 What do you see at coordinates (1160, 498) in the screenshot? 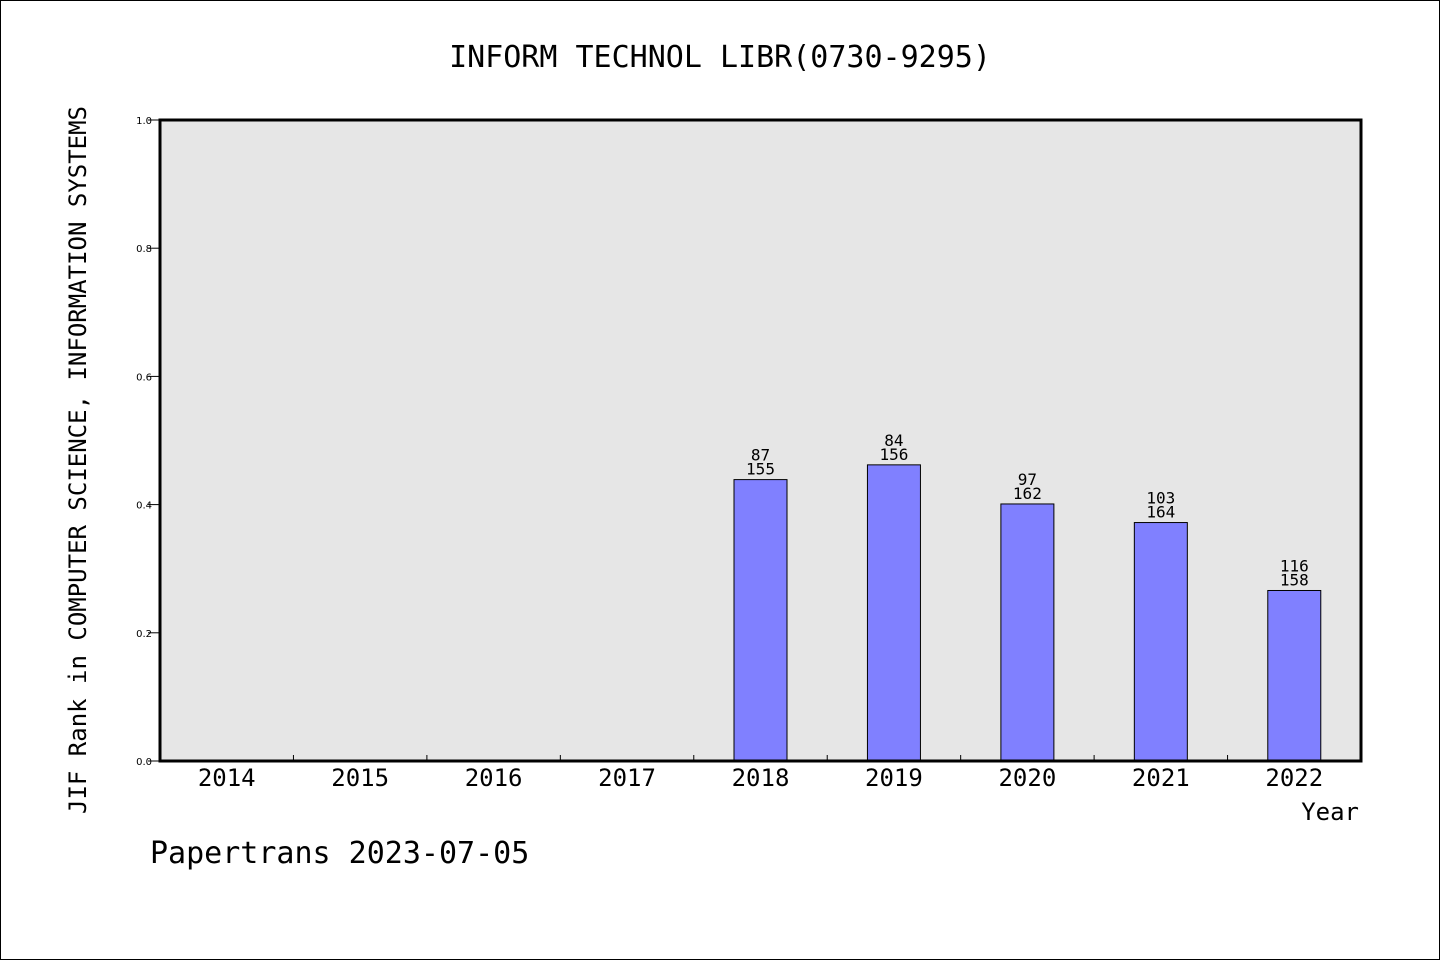
I see `bar-rank-label: 103` at bounding box center [1160, 498].